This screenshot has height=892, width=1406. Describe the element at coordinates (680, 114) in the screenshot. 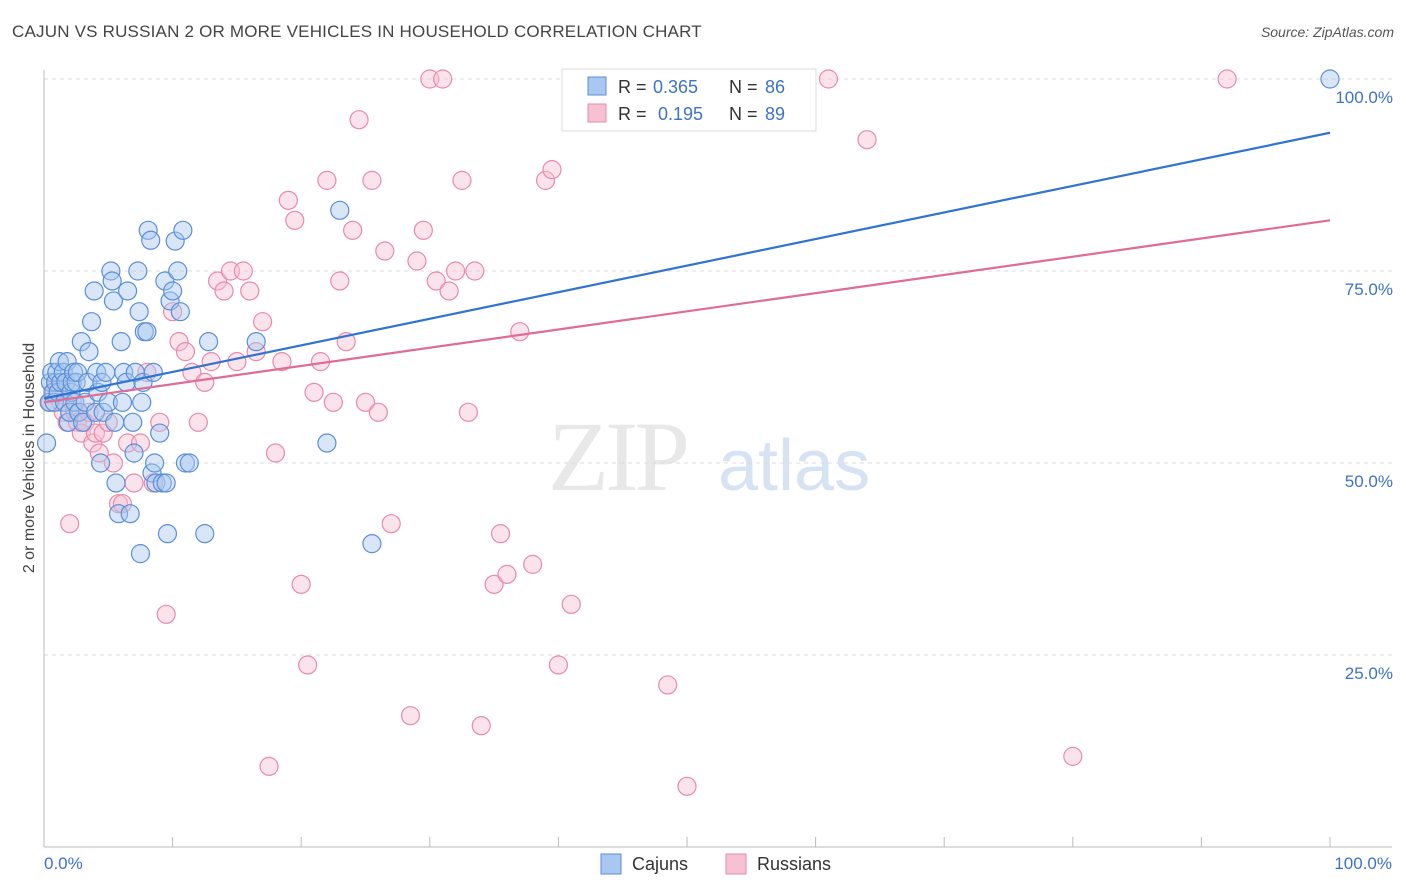

I see `legend-russian-r-value: 0.195` at that location.